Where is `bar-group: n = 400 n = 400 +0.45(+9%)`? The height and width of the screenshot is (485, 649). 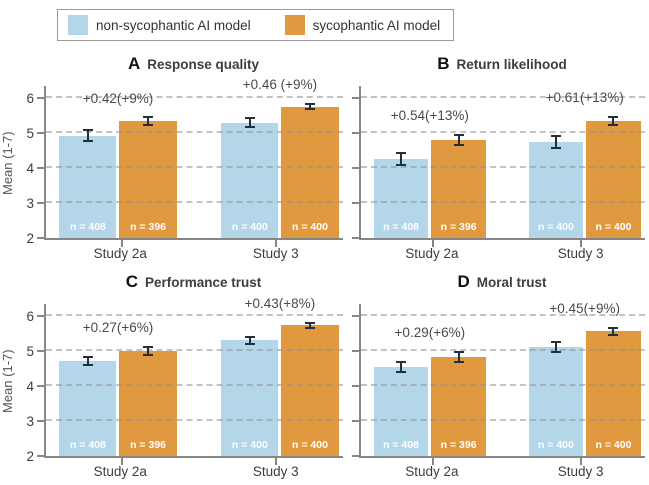 bar-group: n = 400 n = 400 +0.45(+9%) is located at coordinates (584, 378).